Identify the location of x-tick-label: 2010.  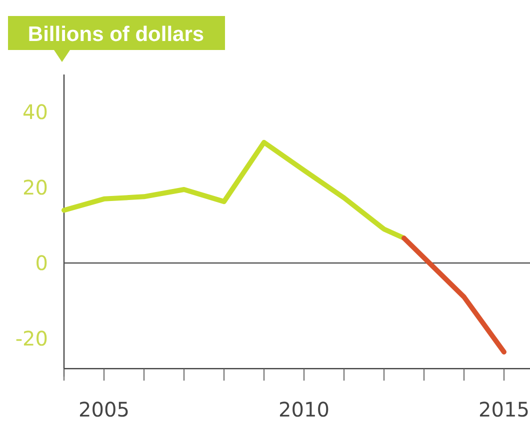
(304, 410).